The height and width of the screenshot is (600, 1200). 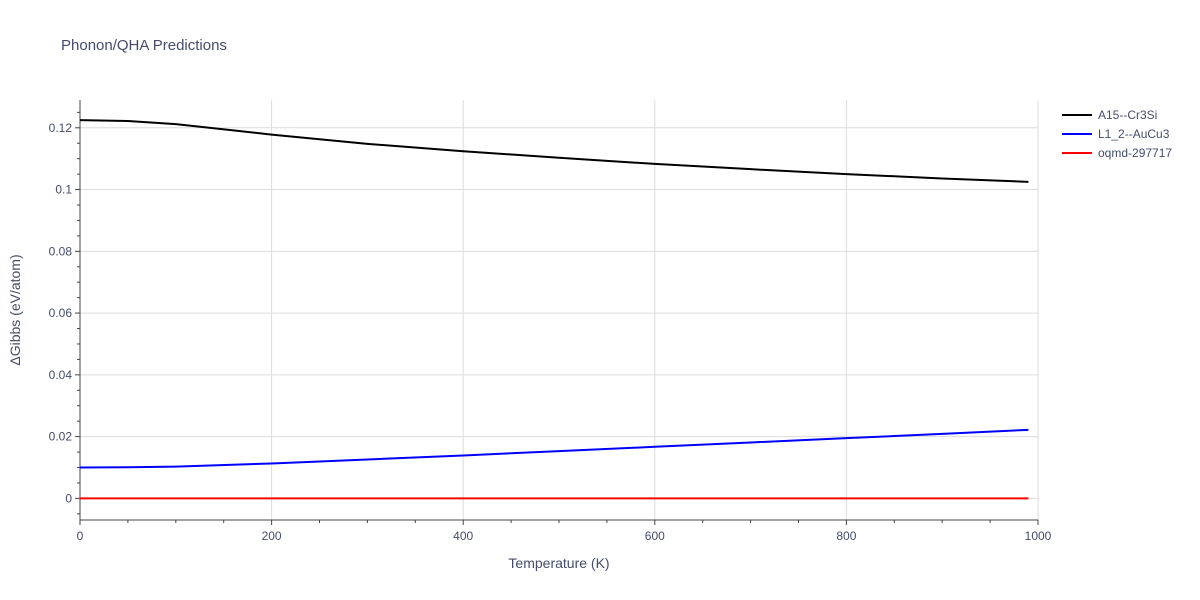 What do you see at coordinates (61, 313) in the screenshot?
I see `y-tick-label: 0.06` at bounding box center [61, 313].